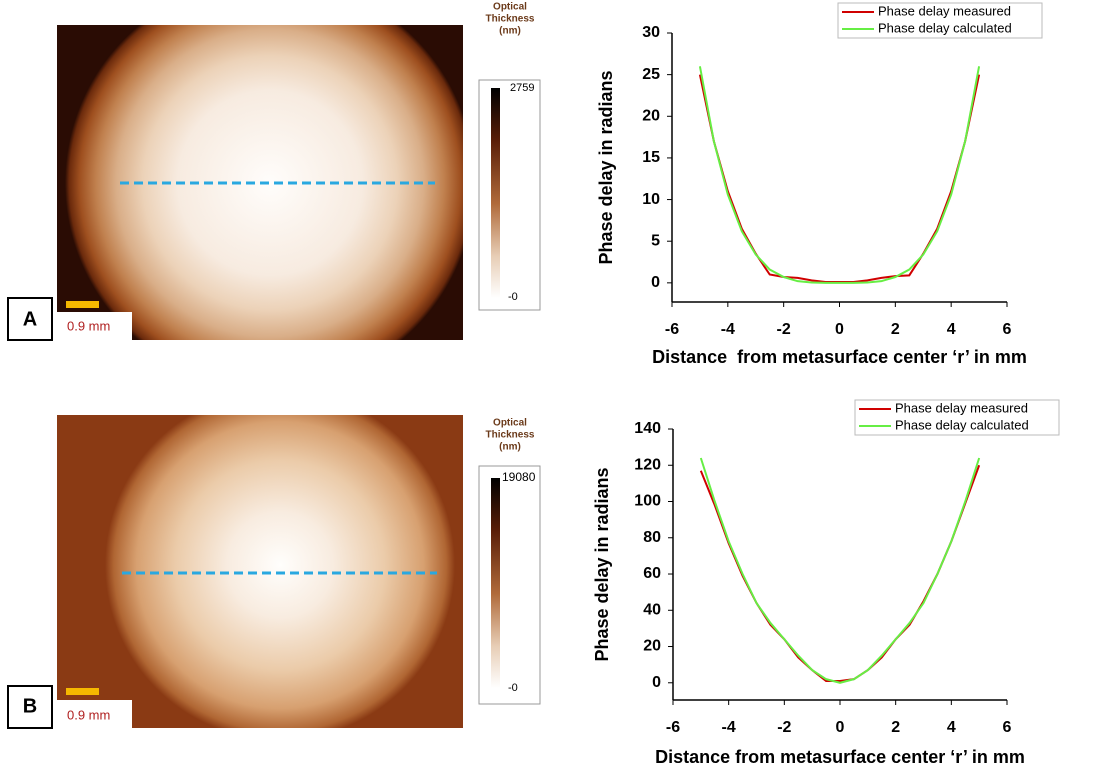 The image size is (1099, 780). I want to click on colorbar-max: 2759, so click(522, 88).